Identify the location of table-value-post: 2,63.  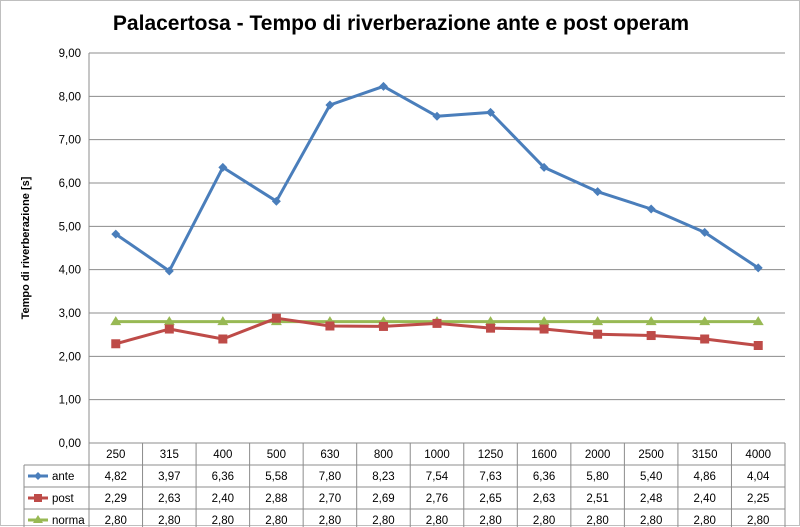
(544, 499).